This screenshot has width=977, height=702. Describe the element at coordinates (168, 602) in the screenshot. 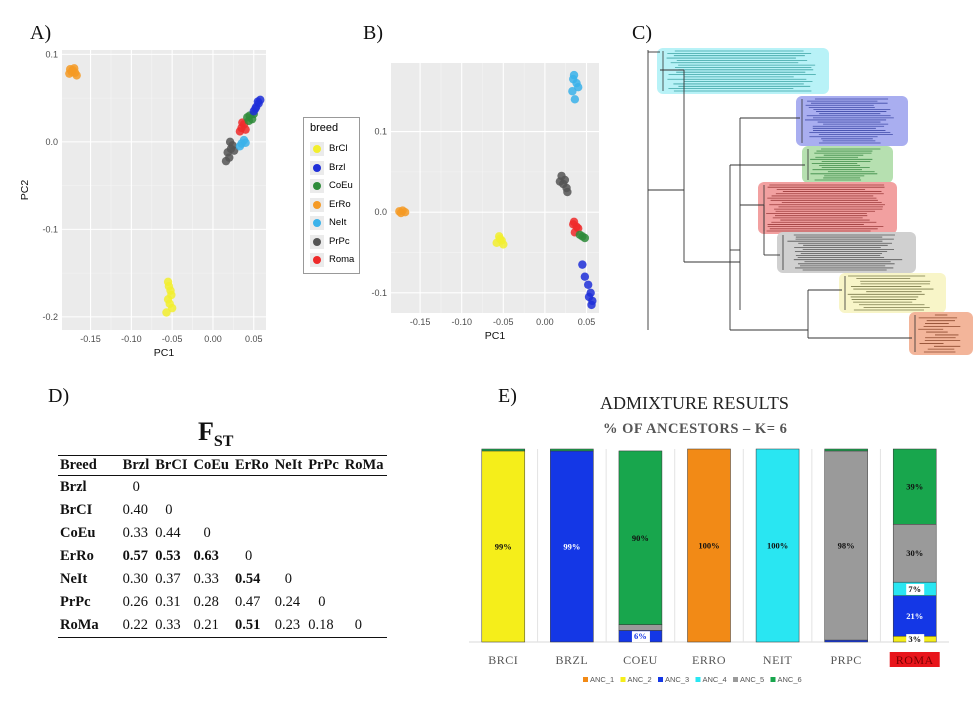

I see `fst-cell: 0.31` at that location.